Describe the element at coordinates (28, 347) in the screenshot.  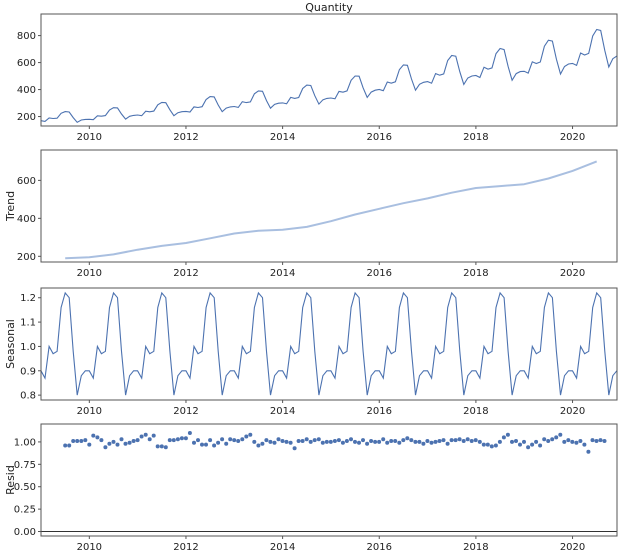
I see `y-tick-label: 1.0` at that location.